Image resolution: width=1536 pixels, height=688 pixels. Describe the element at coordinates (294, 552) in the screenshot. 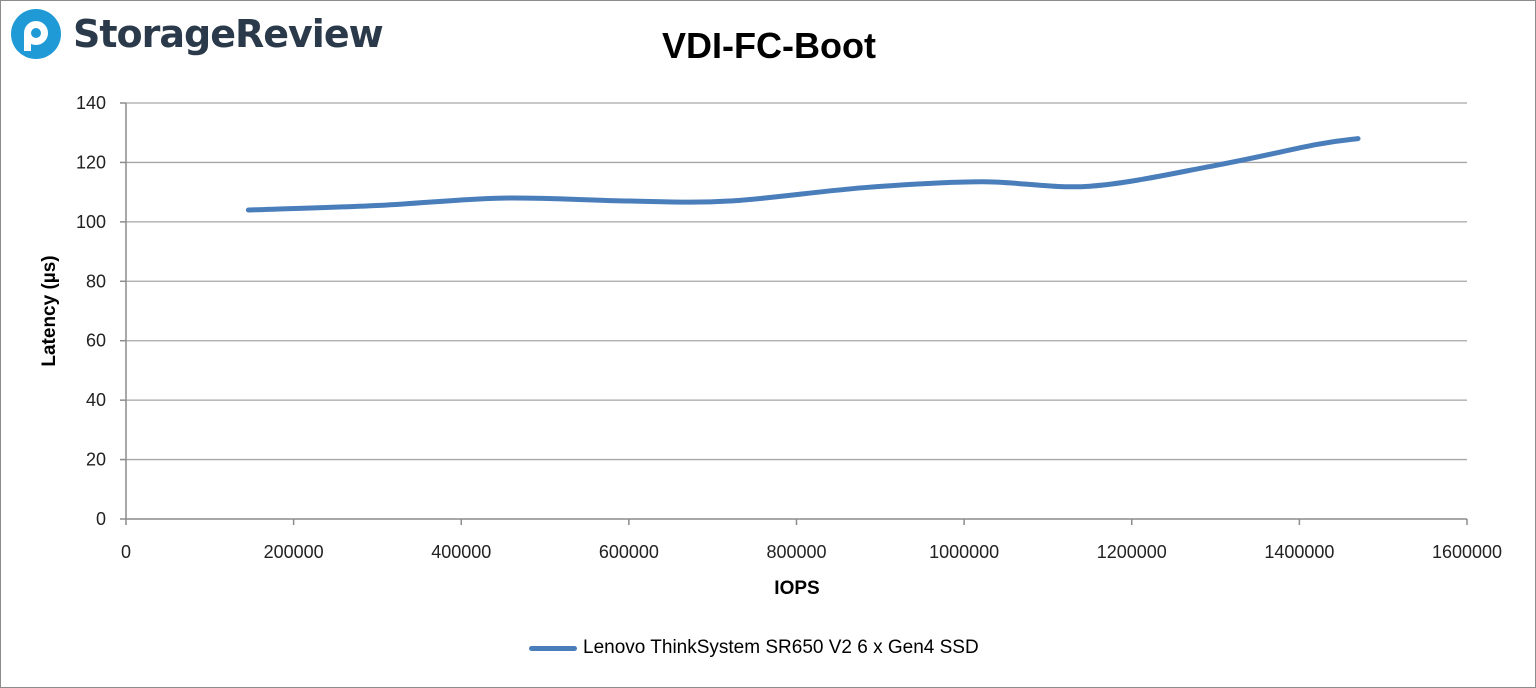

I see `x-tick-label: 200000` at that location.